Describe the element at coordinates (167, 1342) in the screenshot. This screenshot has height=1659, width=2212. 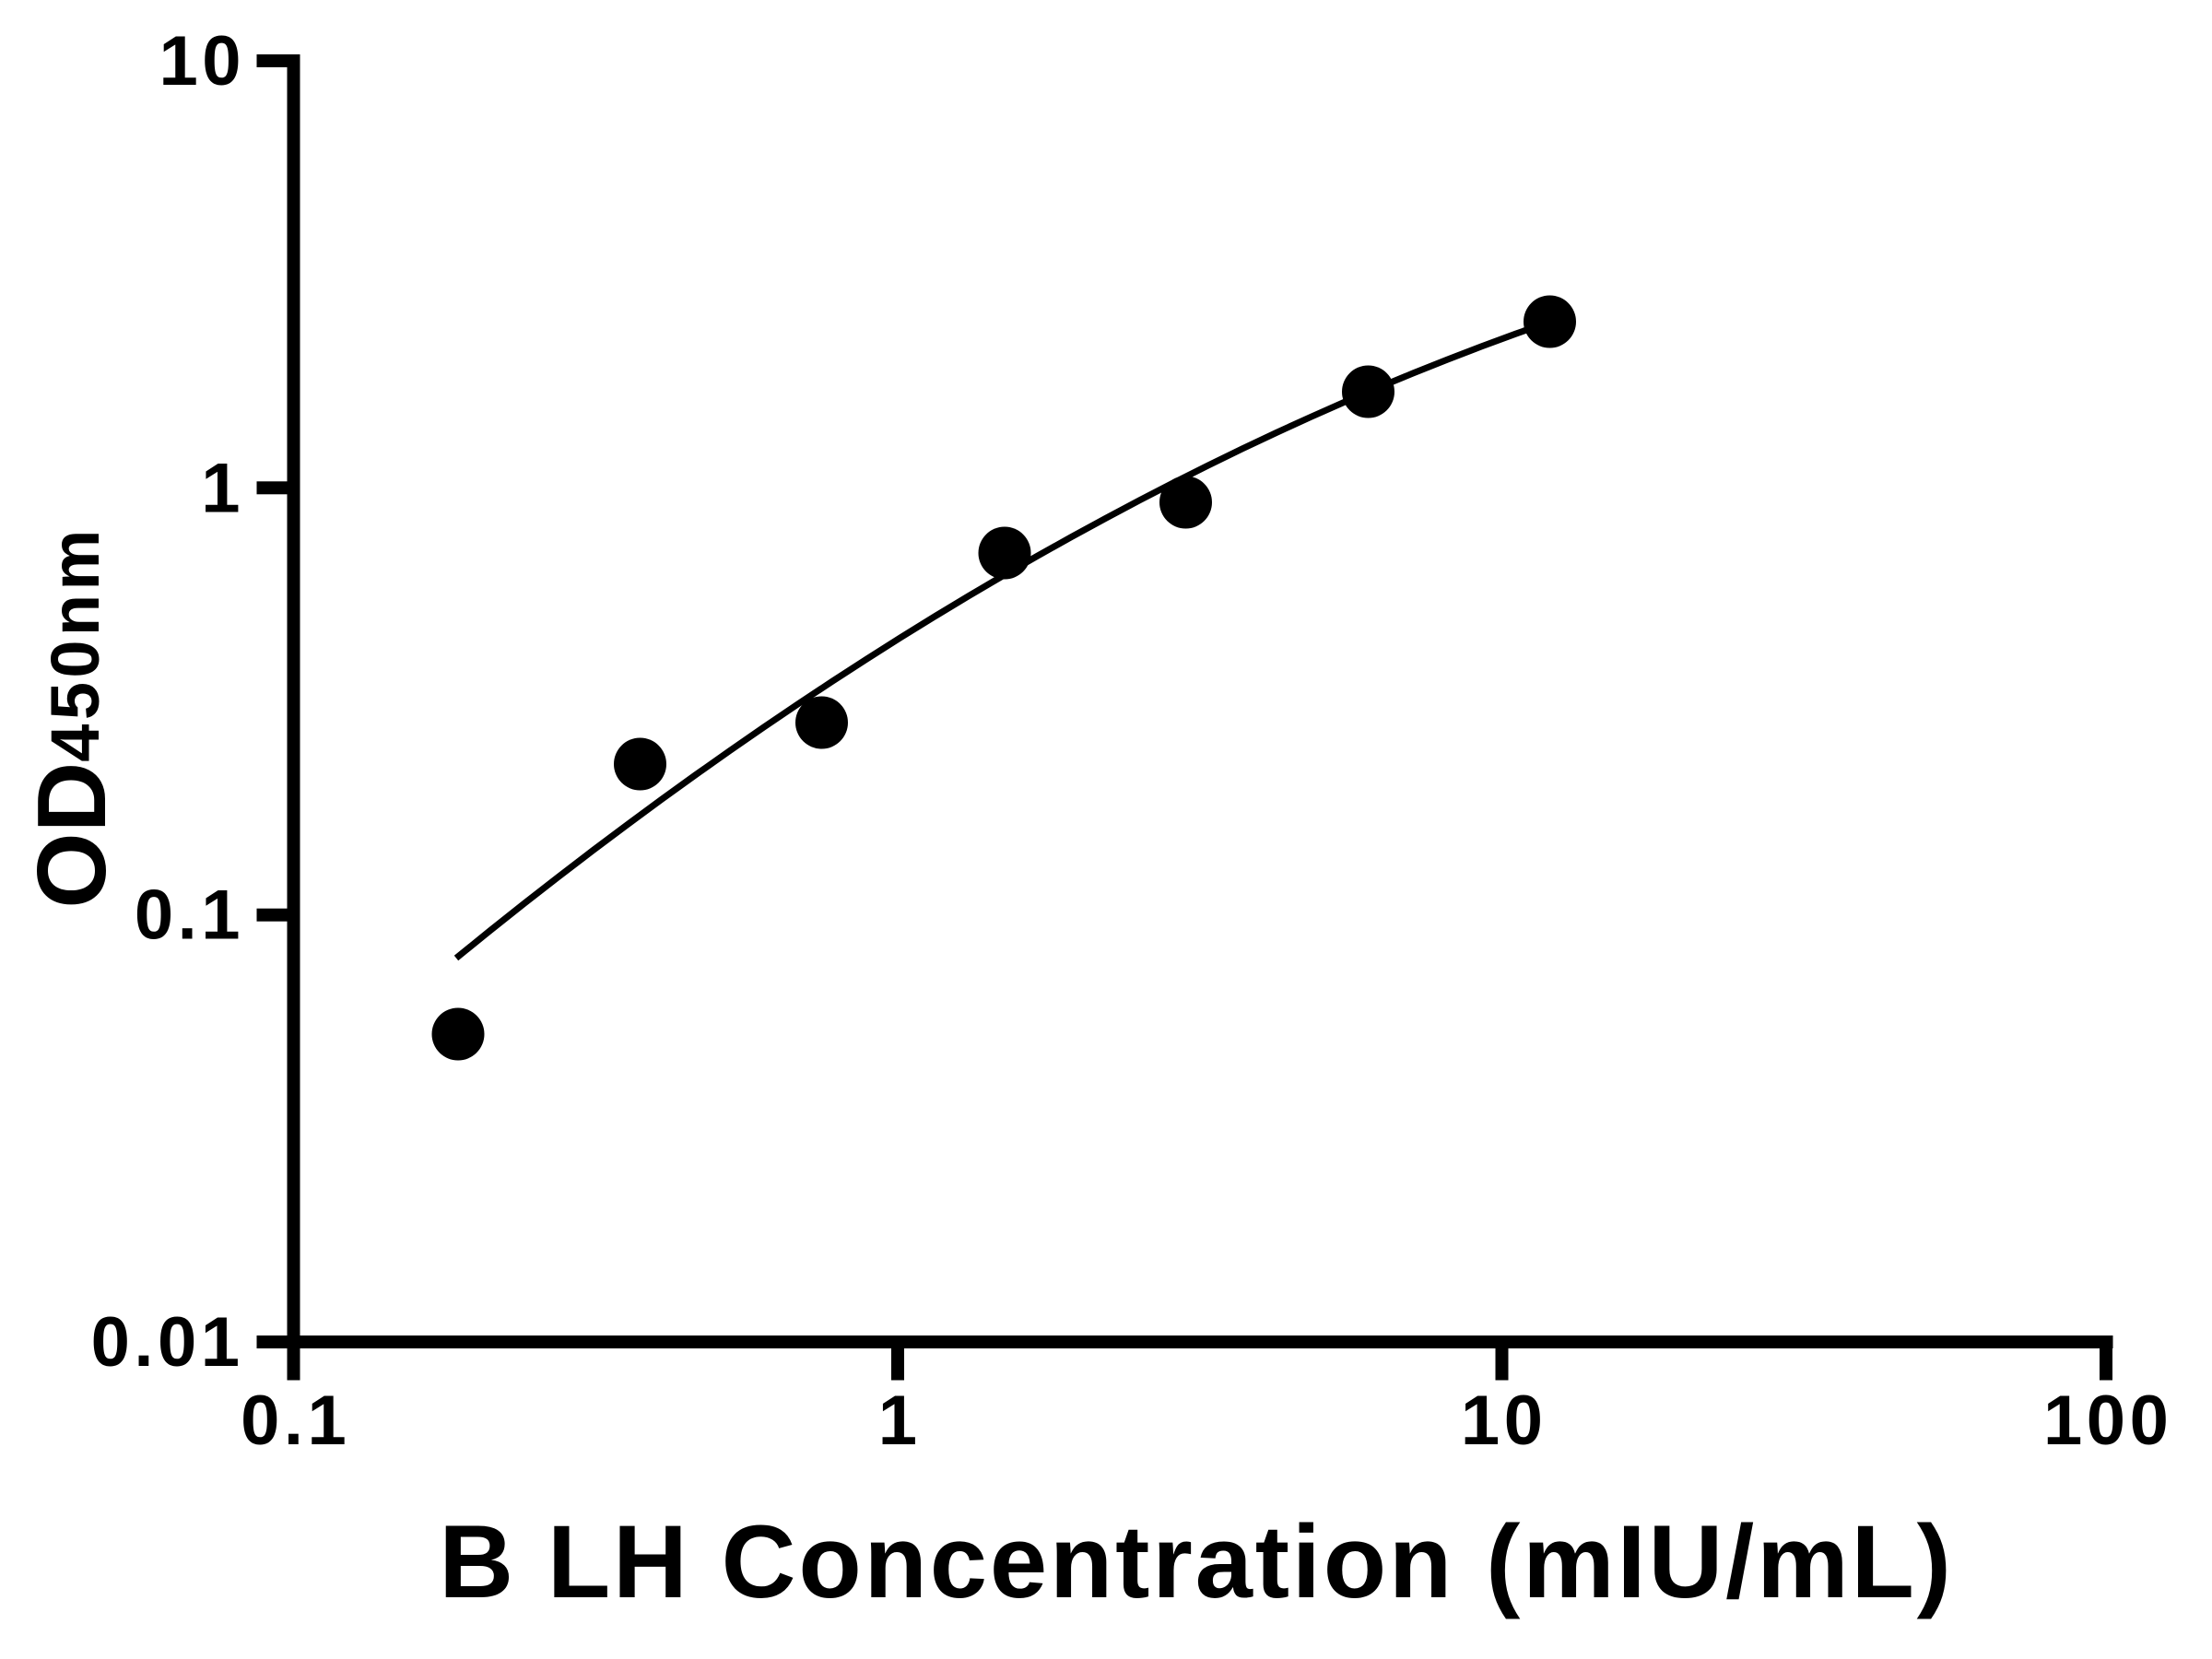
I see `svg-text: 0.01` at that location.